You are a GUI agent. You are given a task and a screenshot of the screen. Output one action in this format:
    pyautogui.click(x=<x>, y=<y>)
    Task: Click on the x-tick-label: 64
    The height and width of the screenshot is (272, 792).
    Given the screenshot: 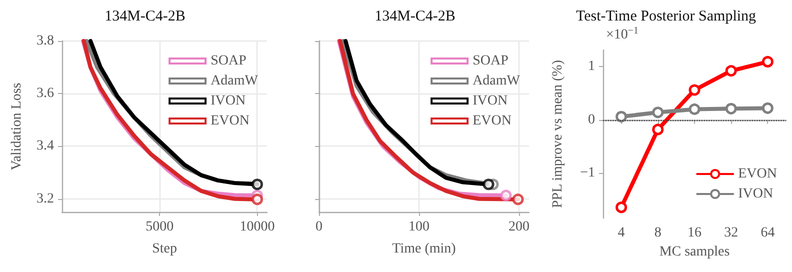 What is the action you would take?
    pyautogui.click(x=767, y=233)
    